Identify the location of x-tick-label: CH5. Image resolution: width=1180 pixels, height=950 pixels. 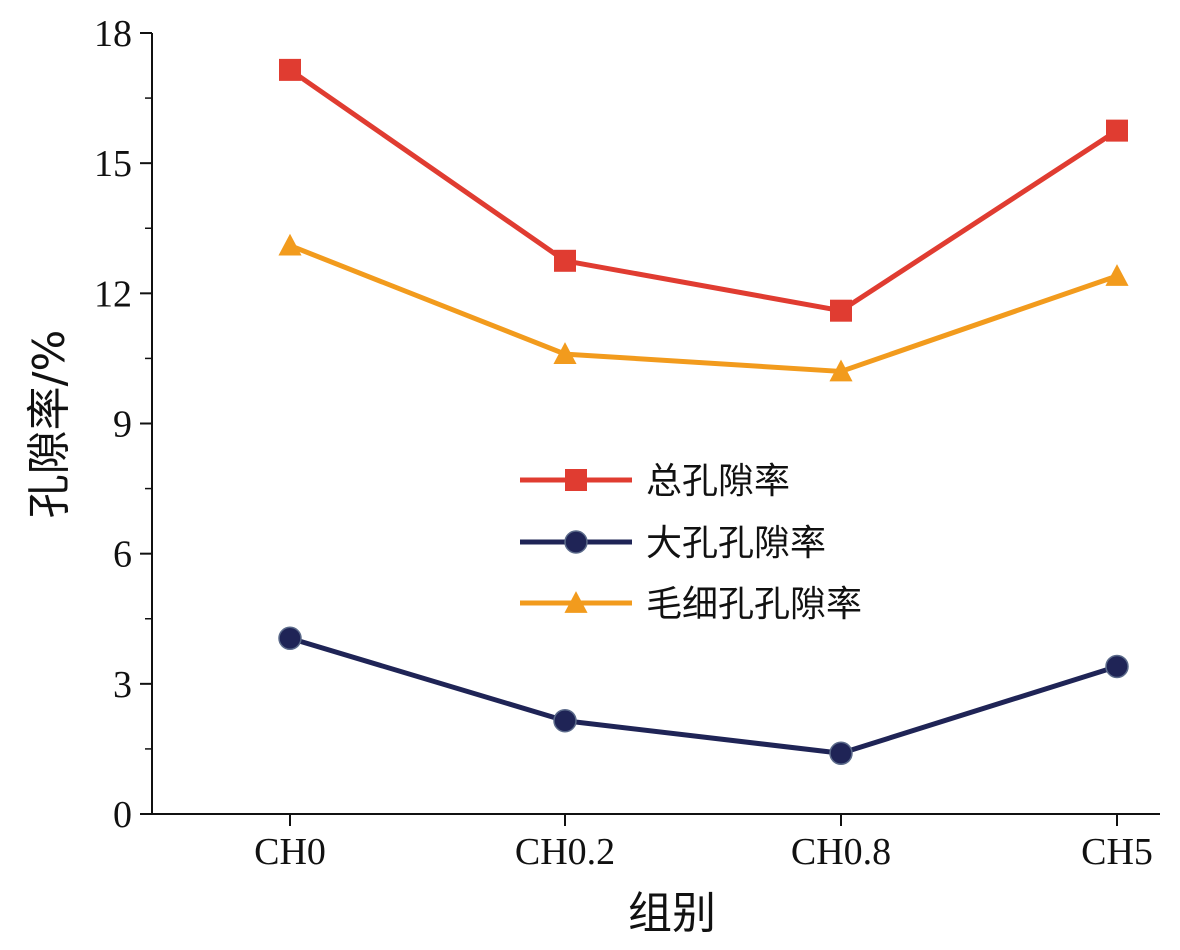
(1117, 852).